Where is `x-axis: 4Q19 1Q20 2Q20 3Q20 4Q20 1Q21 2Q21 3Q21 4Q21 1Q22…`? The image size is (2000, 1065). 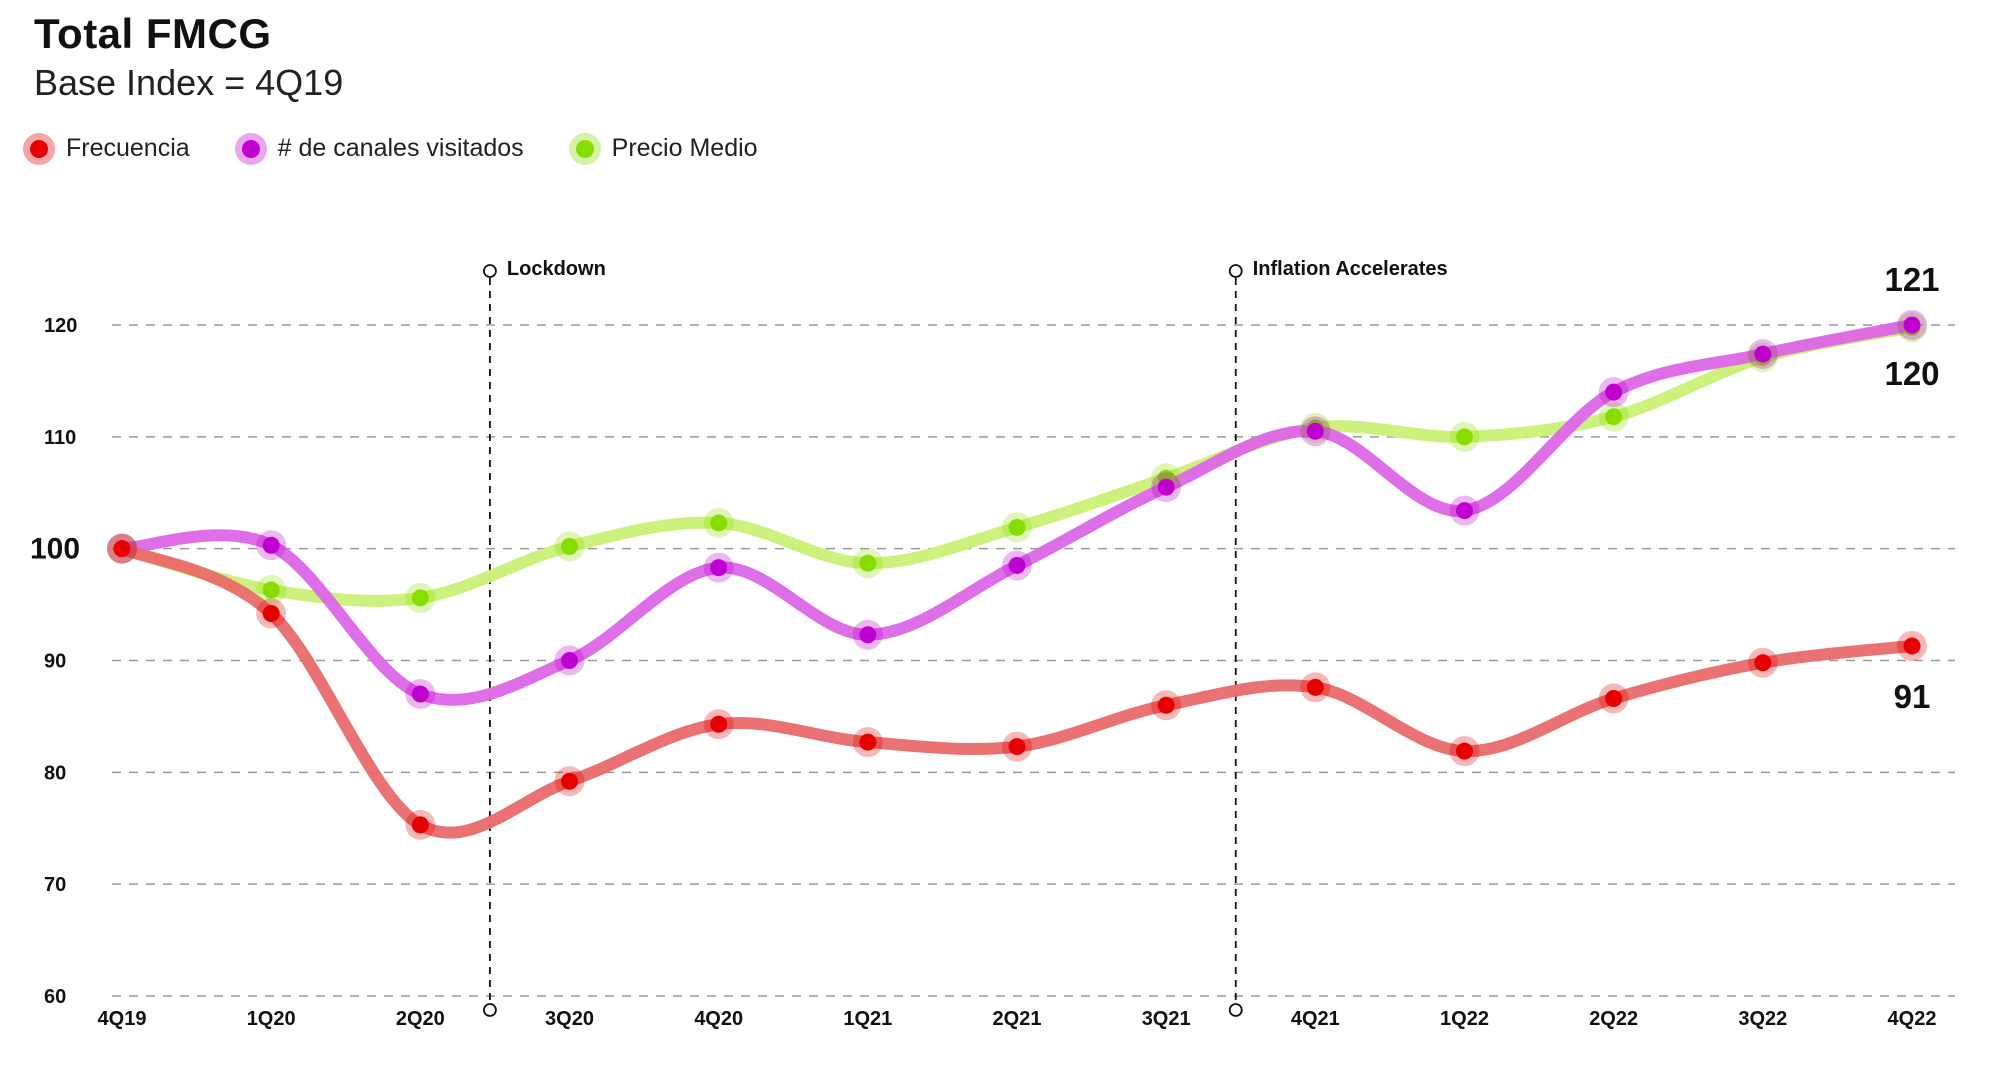
x-axis: 4Q19 1Q20 2Q20 3Q20 4Q20 1Q21 2Q21 3Q21 4Q21 1Q22… is located at coordinates (1017, 1019).